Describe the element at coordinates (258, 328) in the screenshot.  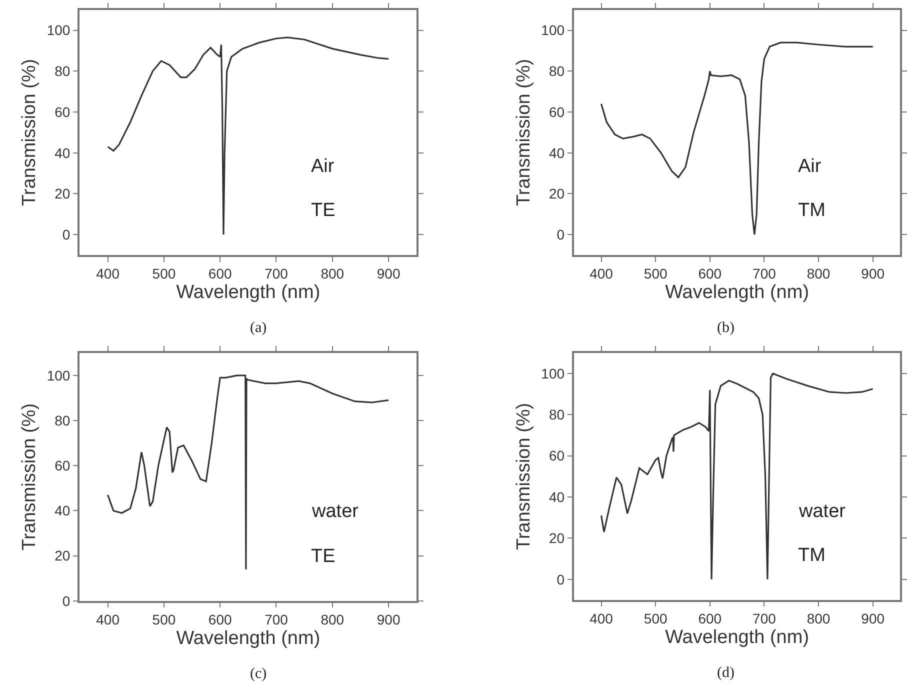
I see `text: (a)` at that location.